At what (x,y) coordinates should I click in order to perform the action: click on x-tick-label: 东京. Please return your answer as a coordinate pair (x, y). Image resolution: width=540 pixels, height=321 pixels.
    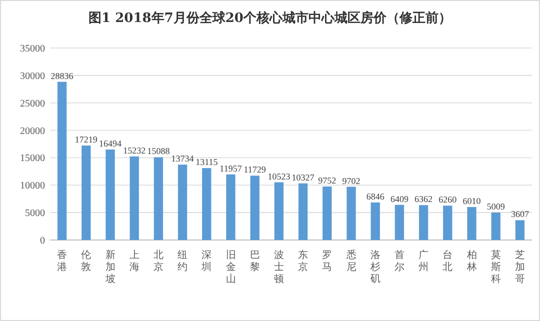
    Looking at the image, I should click on (303, 261).